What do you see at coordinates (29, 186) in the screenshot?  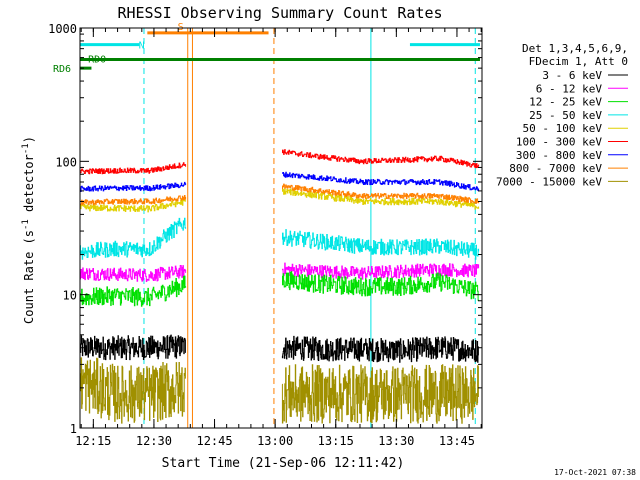 I see `y-axis-label-mid: detector` at bounding box center [29, 186].